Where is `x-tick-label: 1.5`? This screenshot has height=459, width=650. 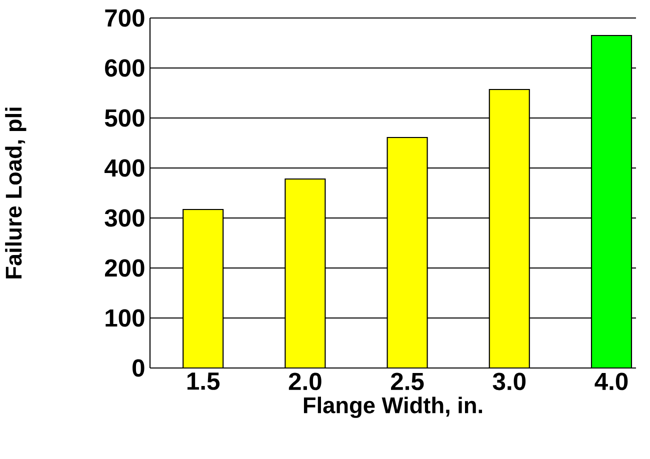 x-tick-label: 1.5 is located at coordinates (204, 381).